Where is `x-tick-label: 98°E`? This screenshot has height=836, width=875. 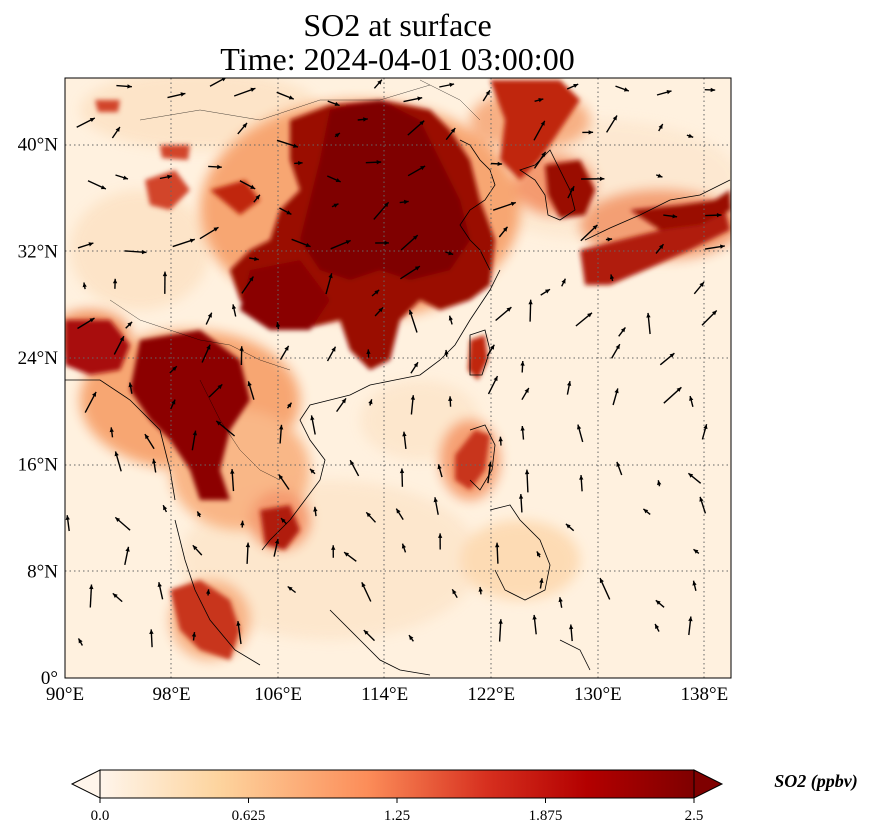
x-tick-label: 98°E is located at coordinates (171, 694).